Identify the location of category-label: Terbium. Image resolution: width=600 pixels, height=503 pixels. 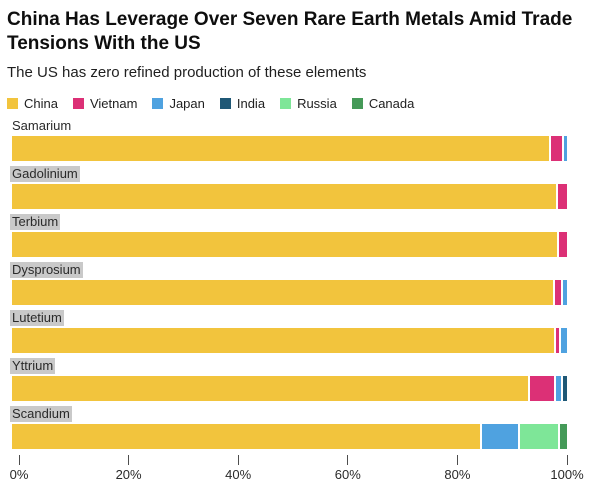
(35, 222).